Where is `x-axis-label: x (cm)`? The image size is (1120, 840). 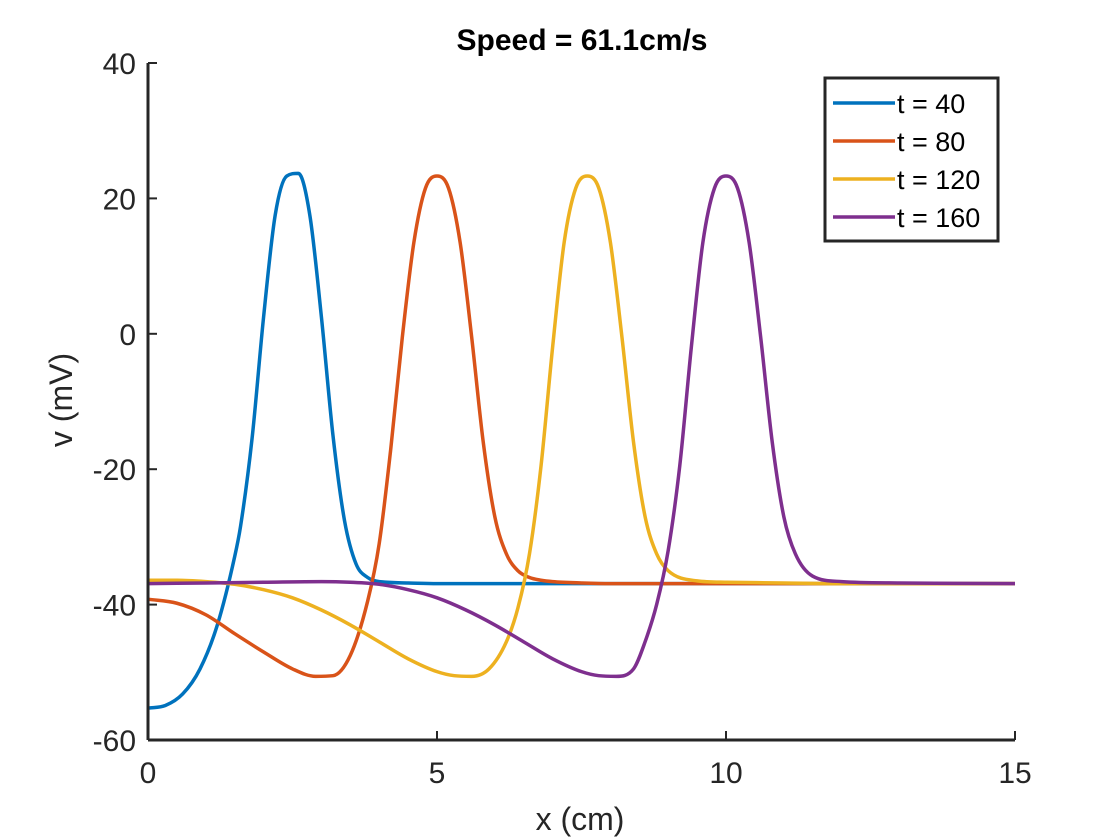
x-axis-label: x (cm) is located at coordinates (580, 819).